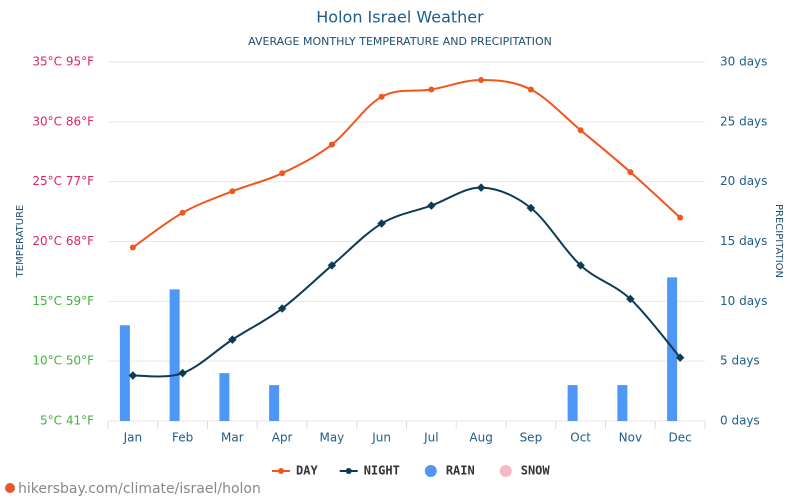 Image resolution: width=800 pixels, height=500 pixels. I want to click on chart-title: Holon Israel Weather, so click(400, 17).